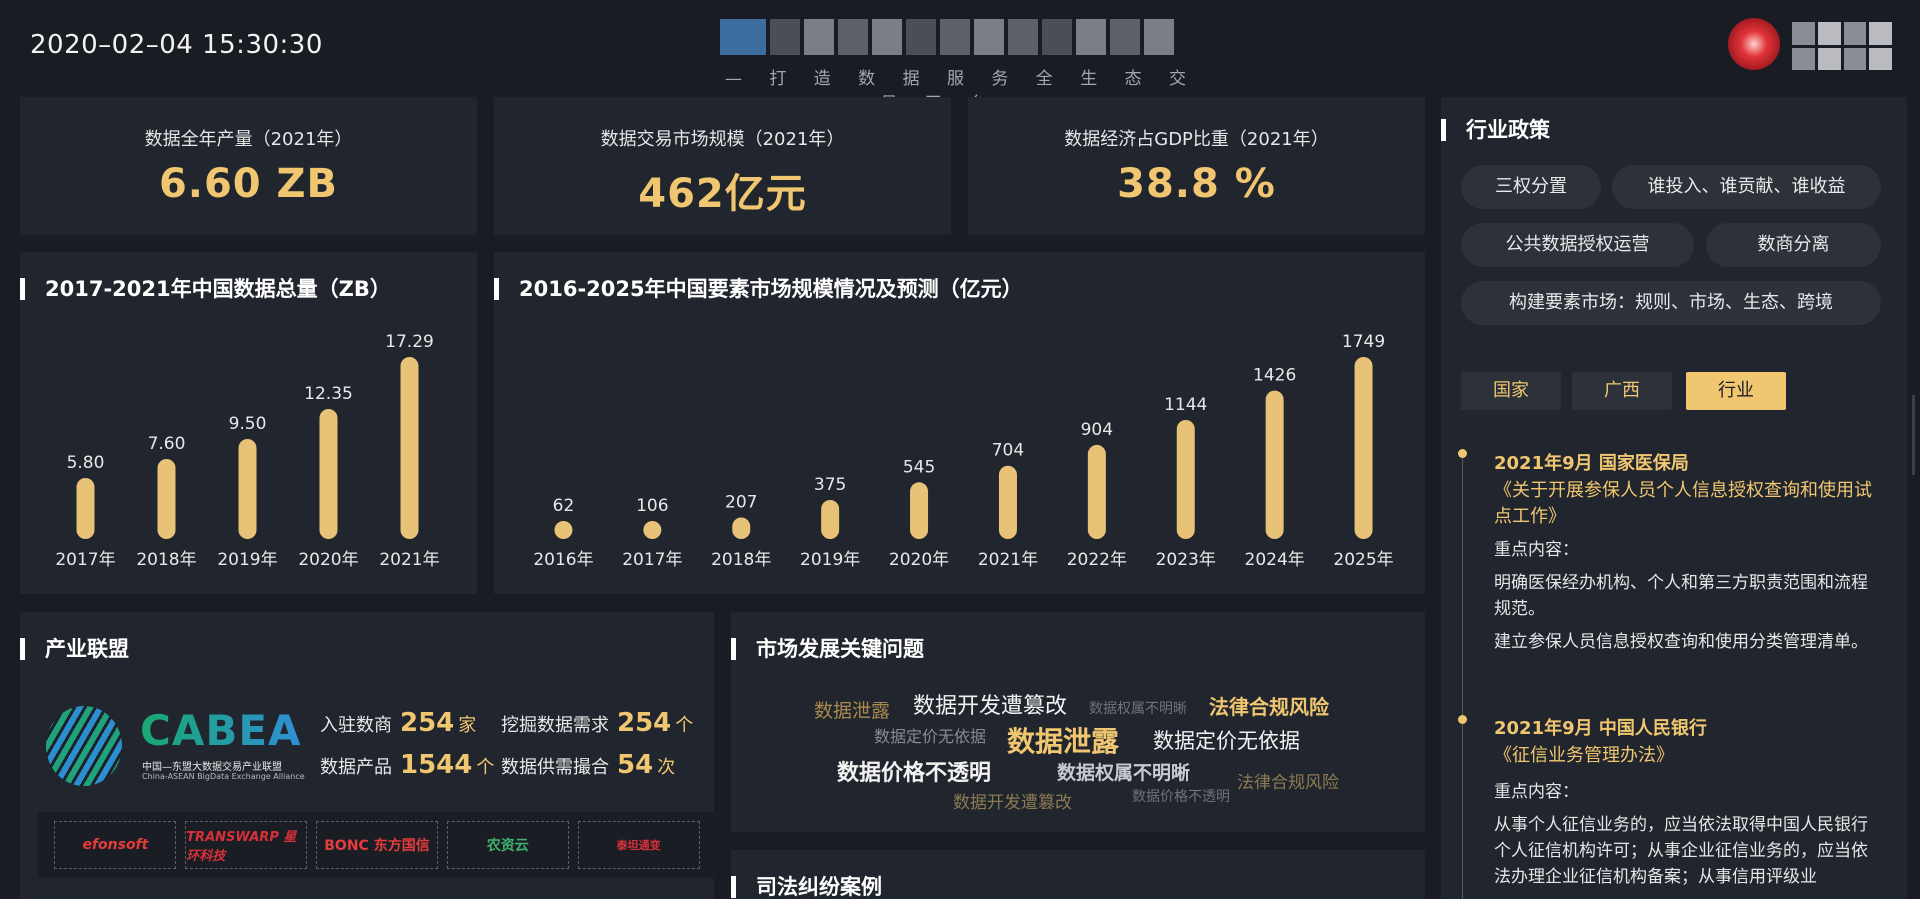 The width and height of the screenshot is (1920, 899). I want to click on metric-value: 54, so click(635, 765).